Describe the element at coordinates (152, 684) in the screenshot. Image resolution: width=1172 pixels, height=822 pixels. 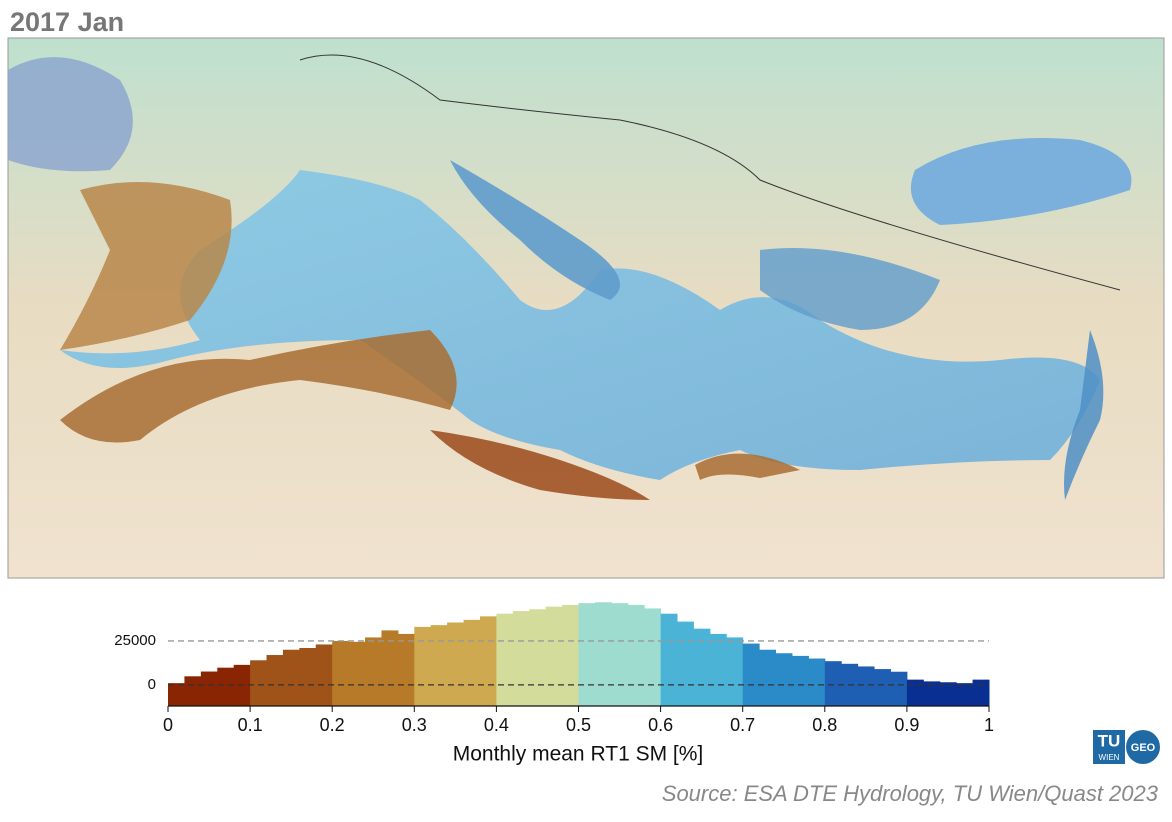
I see `y-tick-label: 0` at that location.